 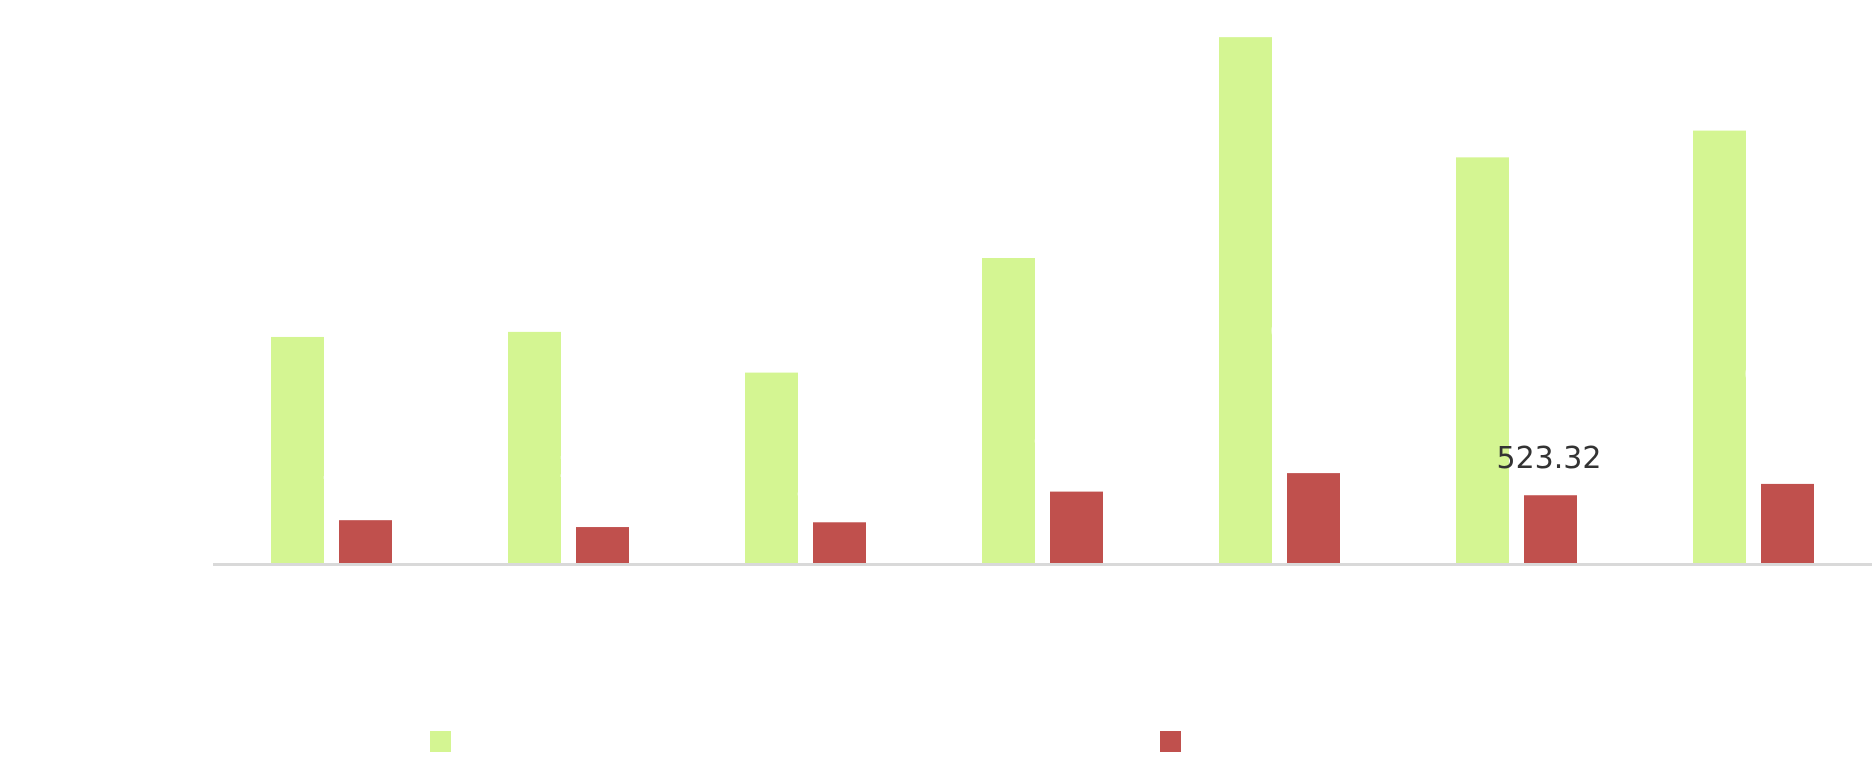 What do you see at coordinates (1041, 433) in the screenshot?
I see `data-label-4: 5` at bounding box center [1041, 433].